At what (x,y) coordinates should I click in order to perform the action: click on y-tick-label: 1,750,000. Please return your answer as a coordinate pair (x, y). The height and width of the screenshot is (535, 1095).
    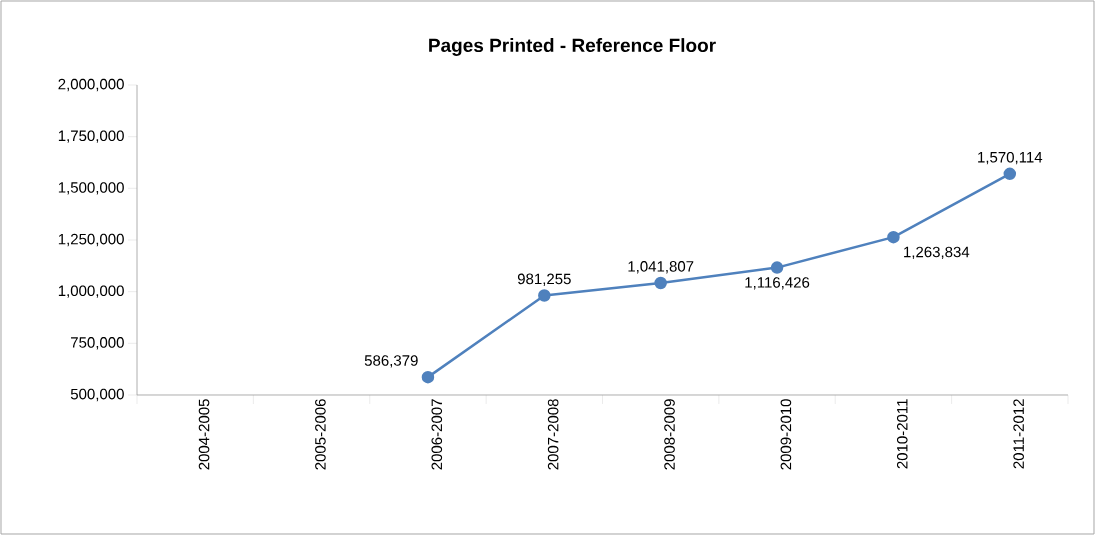
    Looking at the image, I should click on (91, 136).